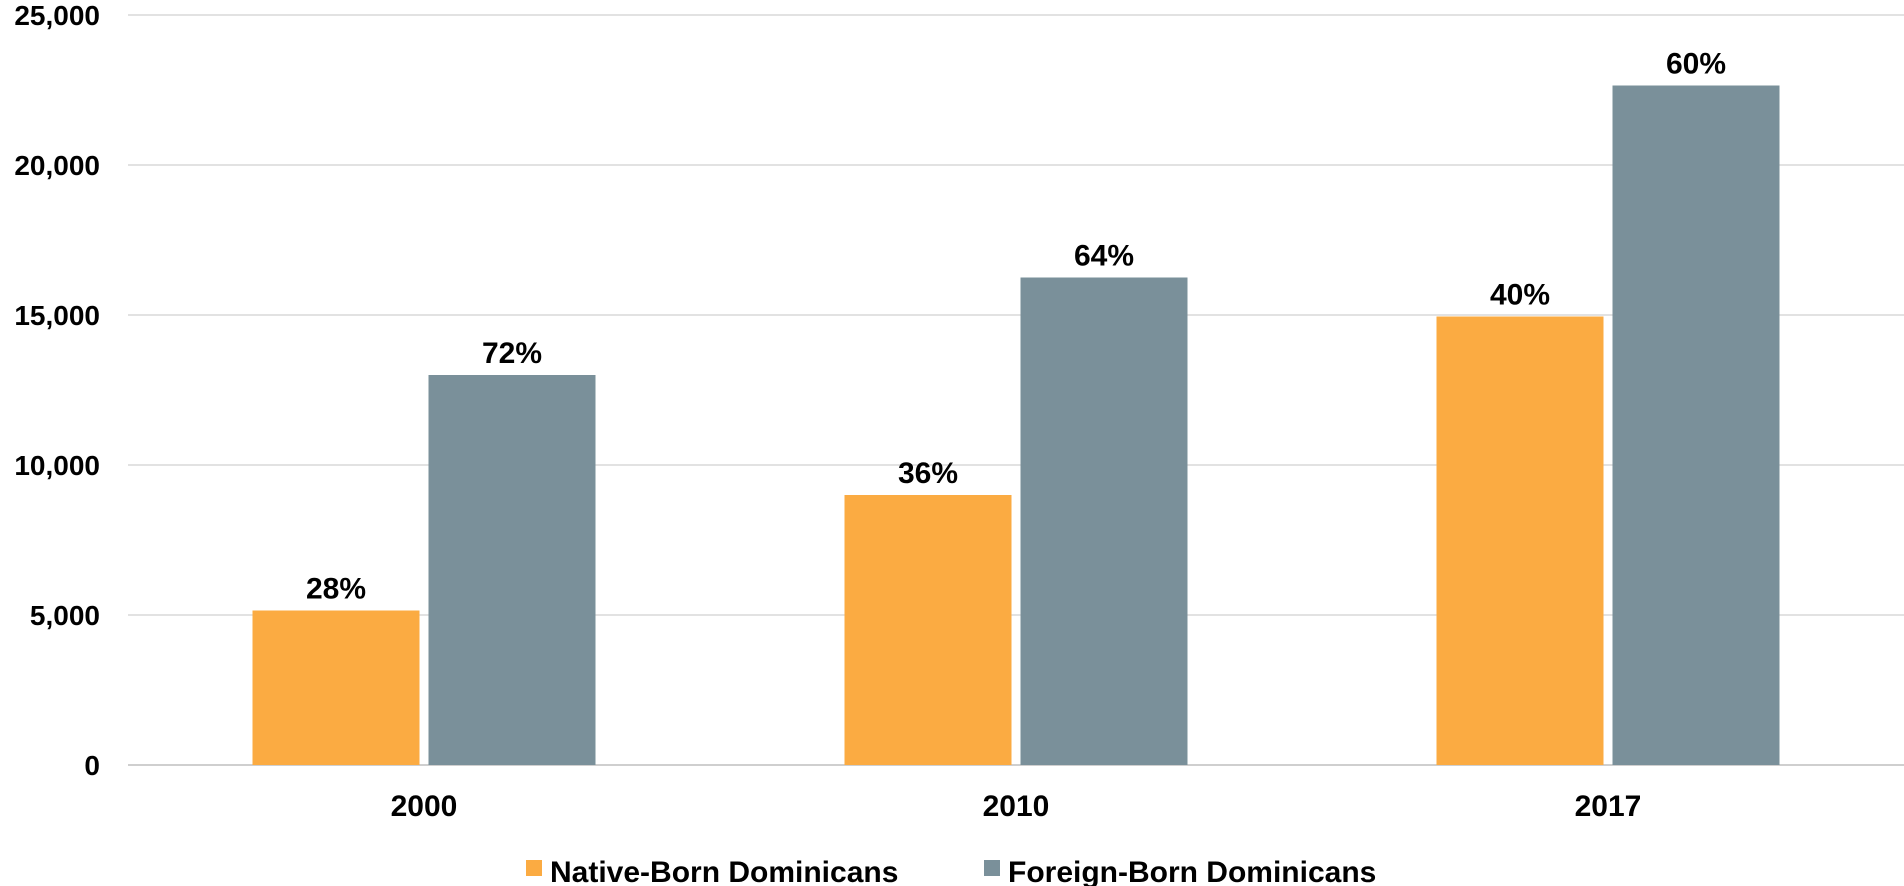 The image size is (1904, 886). I want to click on x-axis-category-labels: 2000 2010 2017, so click(1016, 806).